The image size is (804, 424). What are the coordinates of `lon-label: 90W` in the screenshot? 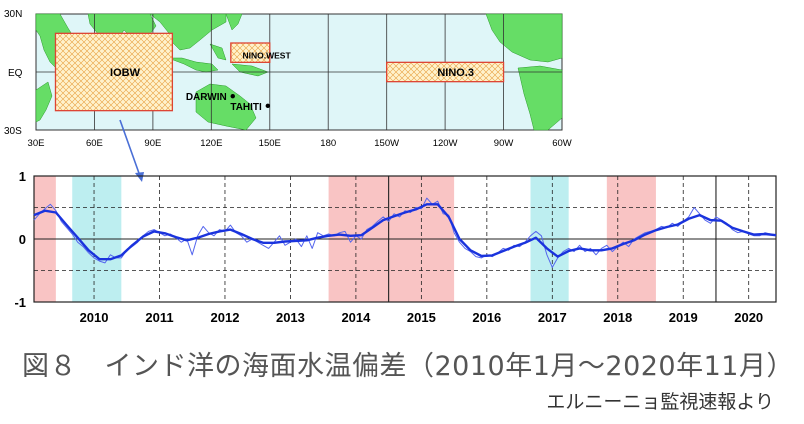 It's located at (504, 143).